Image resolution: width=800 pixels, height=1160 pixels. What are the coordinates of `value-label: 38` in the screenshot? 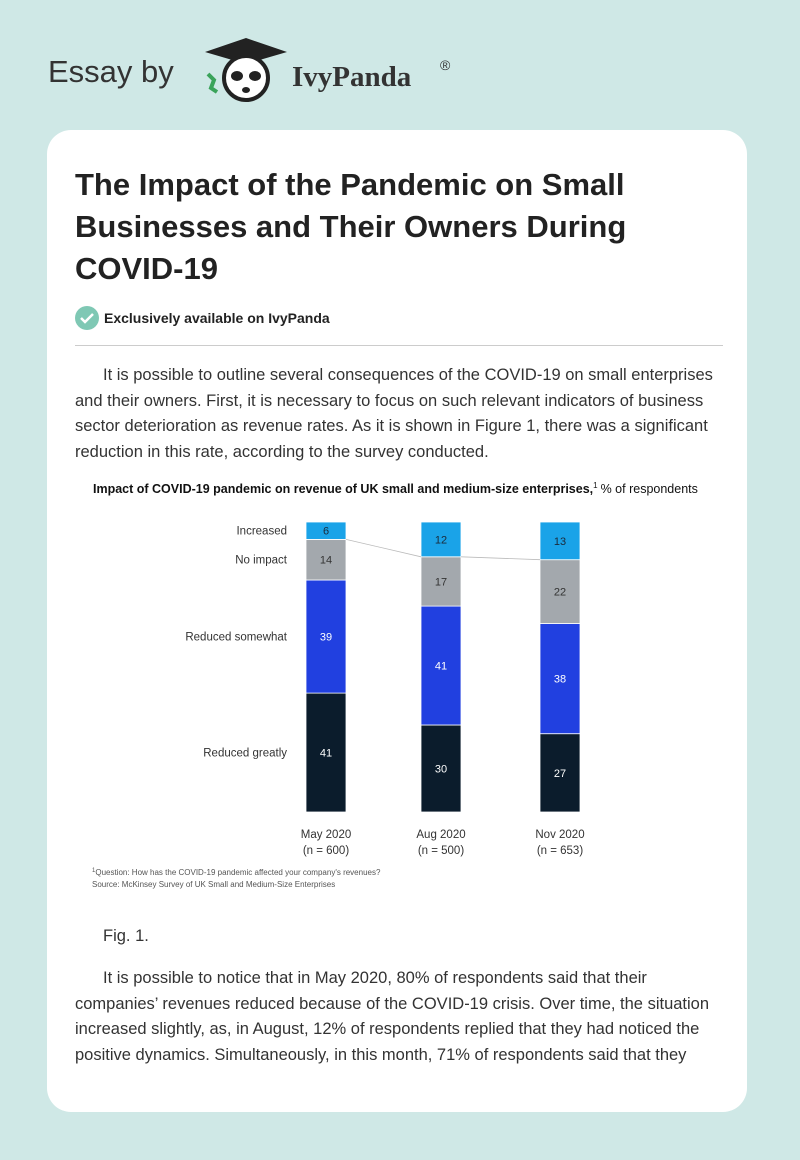 It's located at (560, 680).